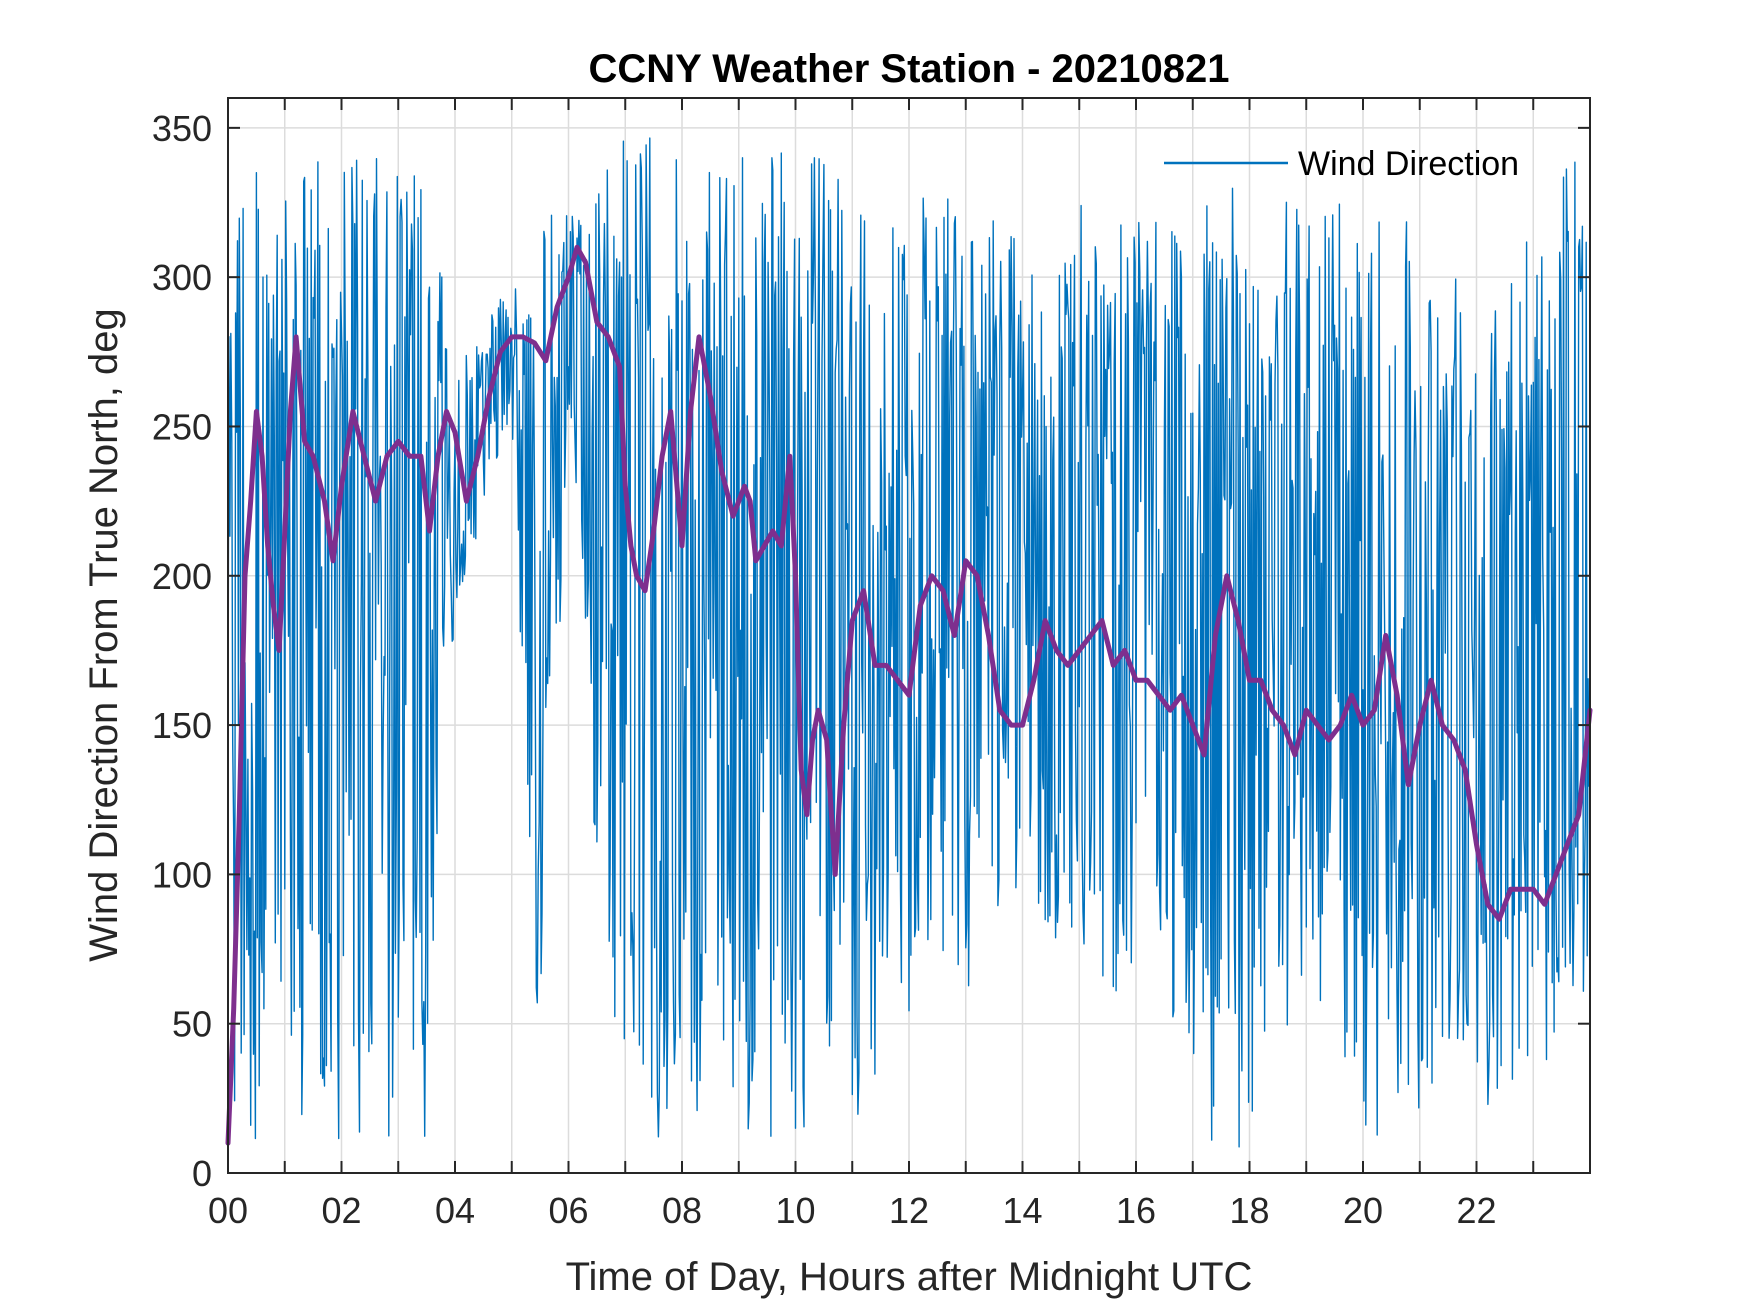 The height and width of the screenshot is (1313, 1750). Describe the element at coordinates (1022, 1210) in the screenshot. I see `x-tick-label: 14` at that location.